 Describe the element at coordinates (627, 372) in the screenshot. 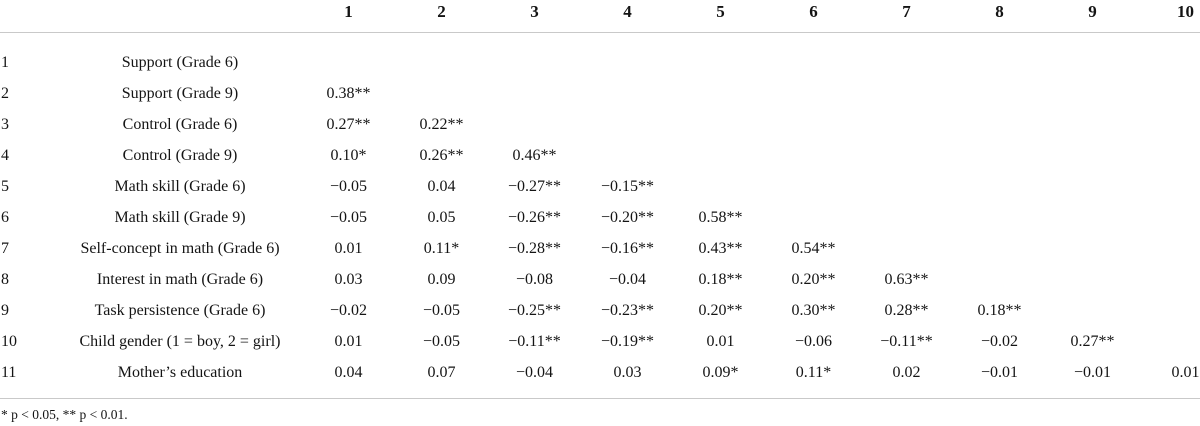

I see `correlation-cell: 0.03` at that location.